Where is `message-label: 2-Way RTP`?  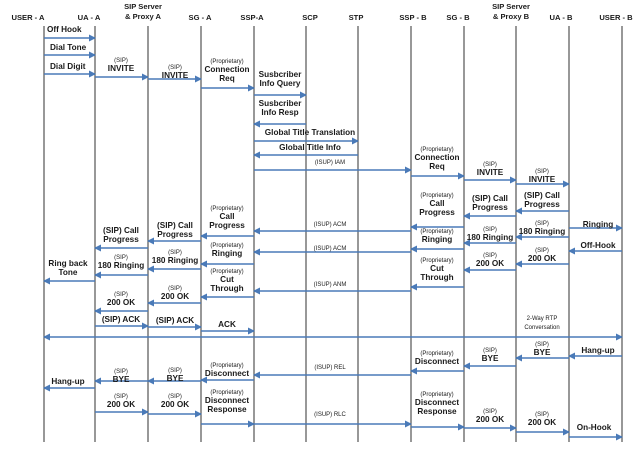 message-label: 2-Way RTP is located at coordinates (542, 319).